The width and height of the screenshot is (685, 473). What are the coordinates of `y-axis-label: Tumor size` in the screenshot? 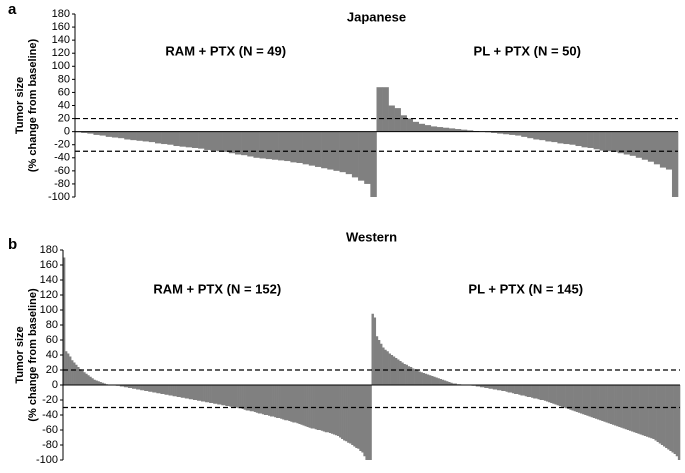 It's located at (20, 354).